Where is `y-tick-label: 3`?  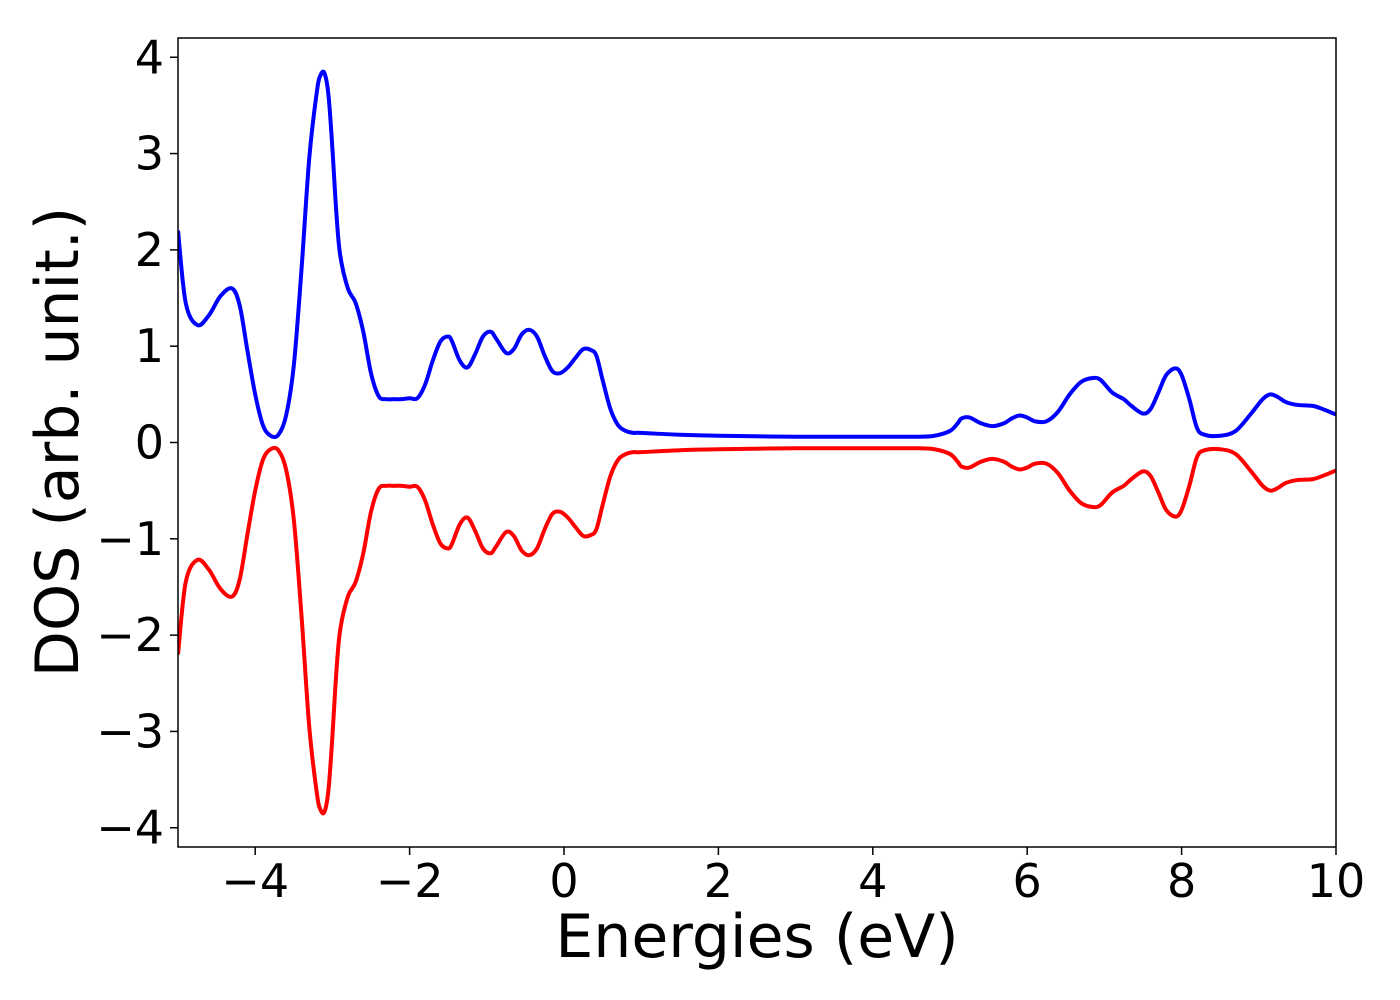 y-tick-label: 3 is located at coordinates (149, 154).